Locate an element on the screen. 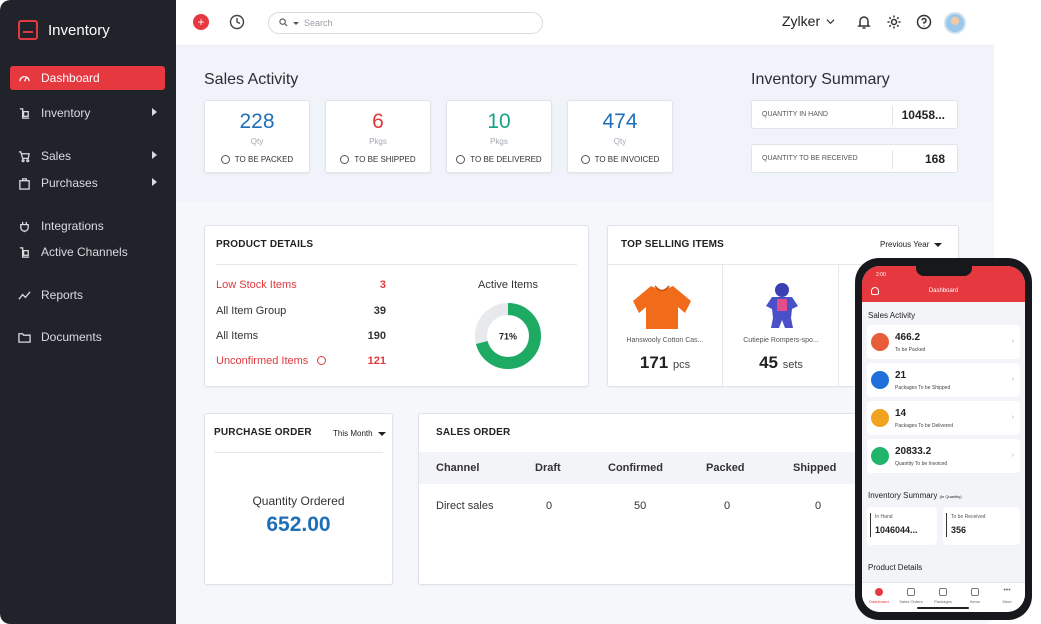 Image resolution: width=1041 pixels, height=624 pixels. top-item-tile: Hanswooly Cotton Cas... 171 pcs is located at coordinates (665, 325).